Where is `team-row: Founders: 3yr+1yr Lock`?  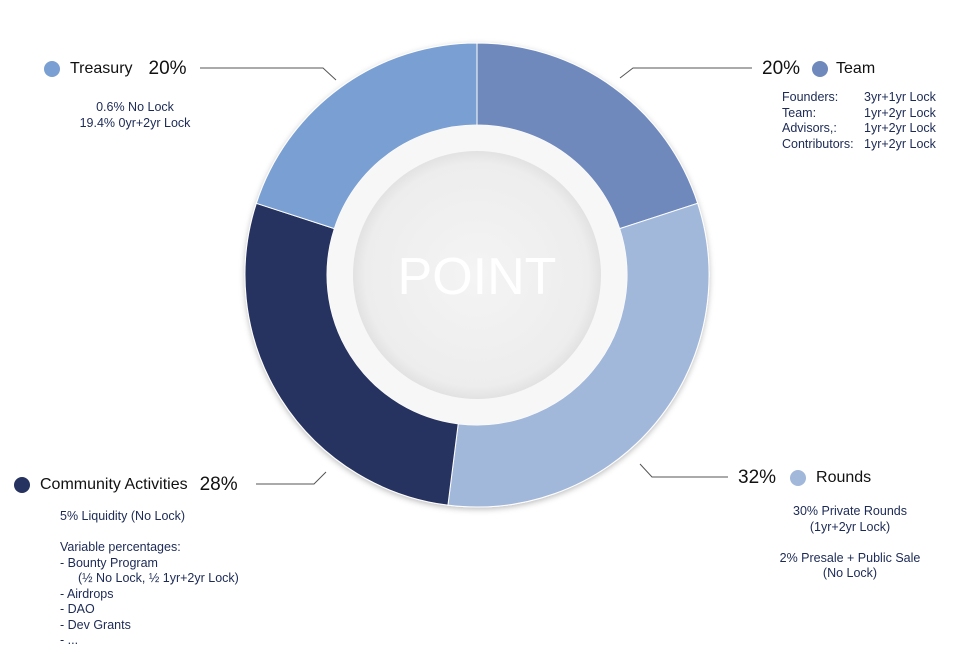
team-row: Founders: 3yr+1yr Lock is located at coordinates (859, 98).